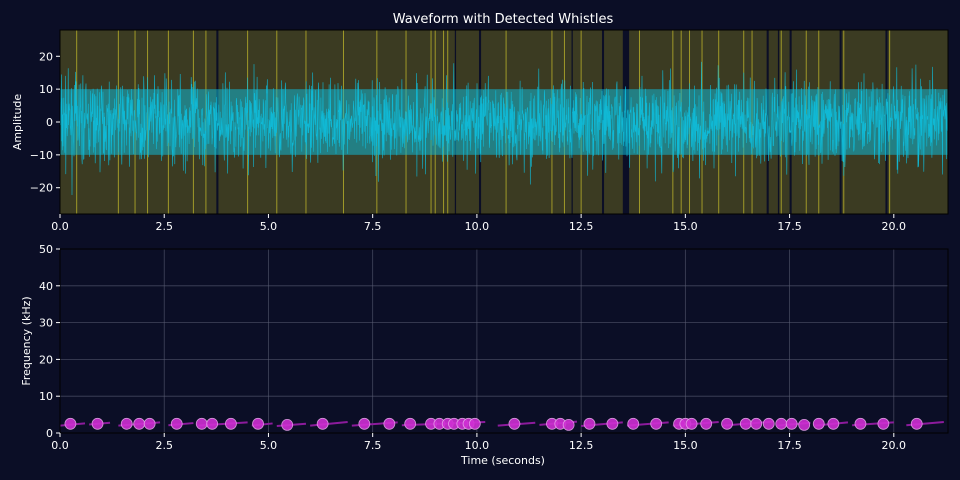 The height and width of the screenshot is (480, 960). I want to click on bottom-y-tick-label-0: 50, so click(46, 249).